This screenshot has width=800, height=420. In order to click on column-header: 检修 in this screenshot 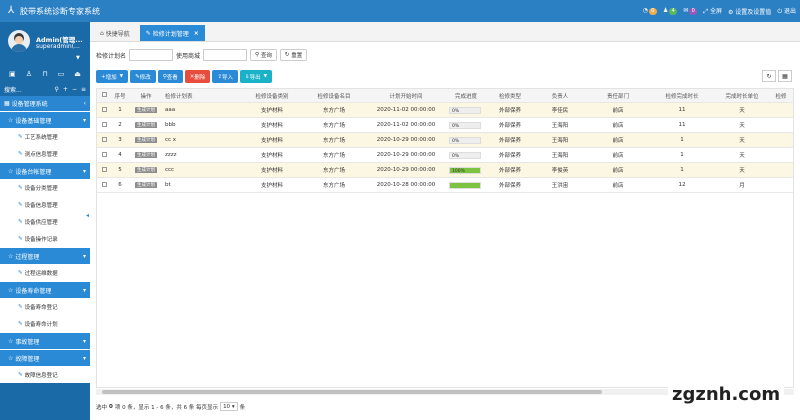, I will do `click(781, 96)`.